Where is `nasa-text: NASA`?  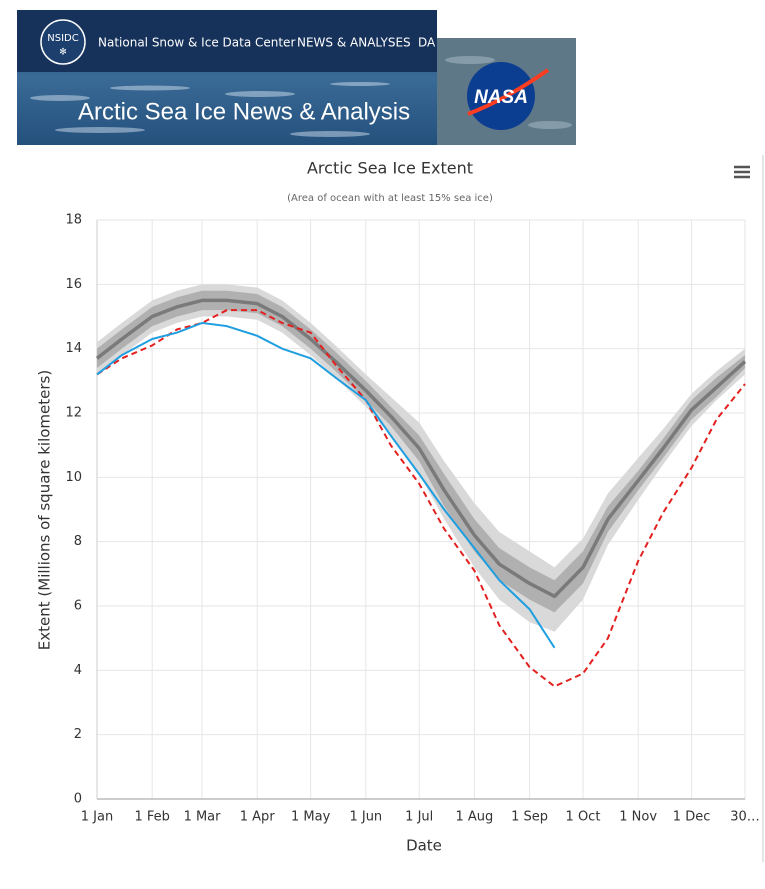 nasa-text: NASA is located at coordinates (501, 97).